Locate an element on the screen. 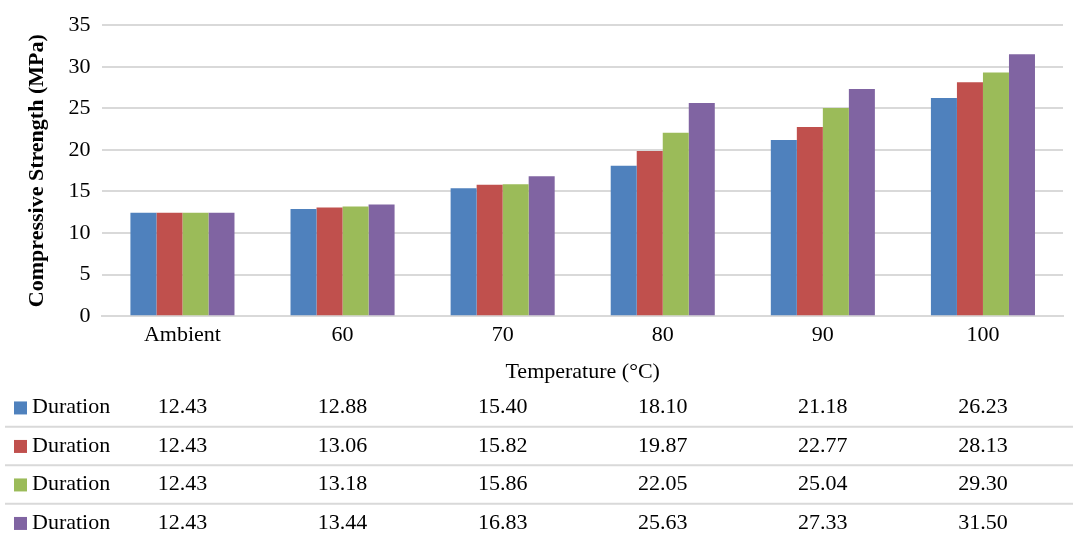 This screenshot has width=1073, height=549. data-label: 19.87 is located at coordinates (663, 444).